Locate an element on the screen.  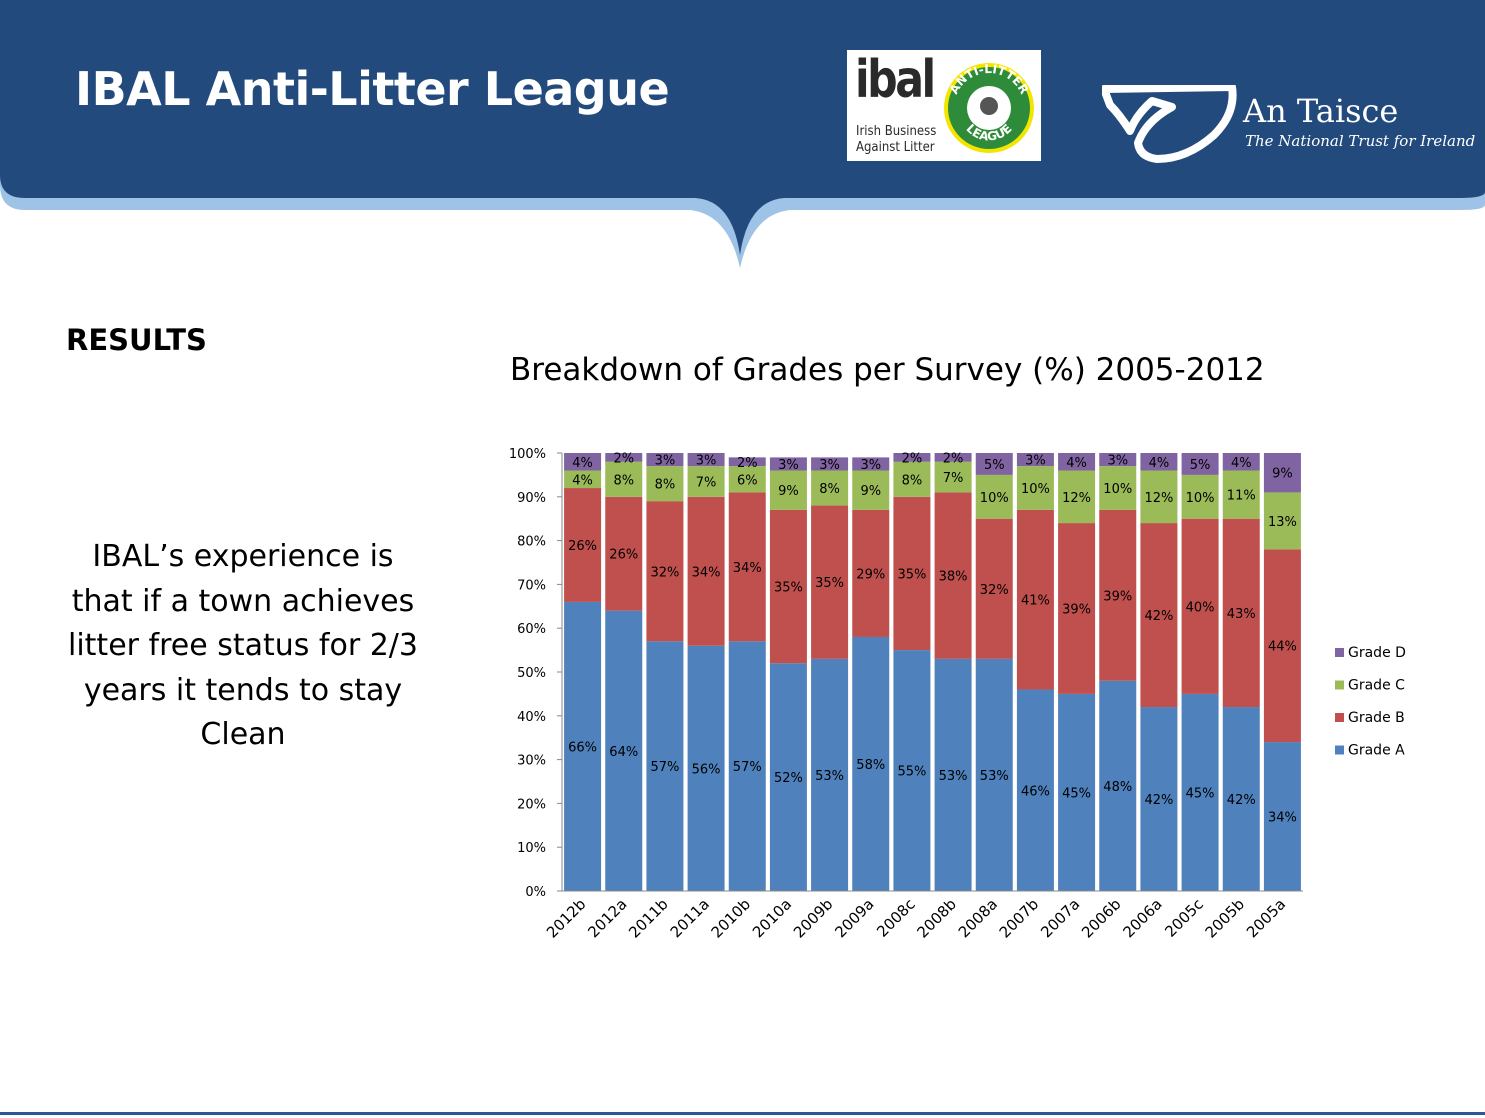
x-tick-label: 2005c is located at coordinates (1184, 918).